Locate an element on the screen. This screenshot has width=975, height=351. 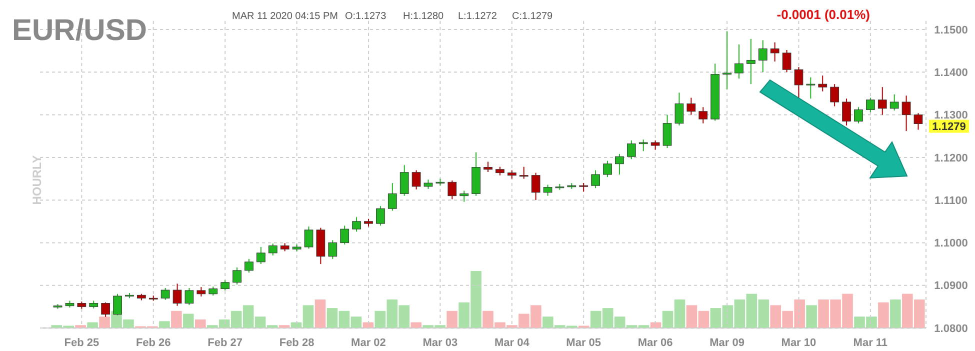
annotation: O:1.1273 is located at coordinates (366, 16).